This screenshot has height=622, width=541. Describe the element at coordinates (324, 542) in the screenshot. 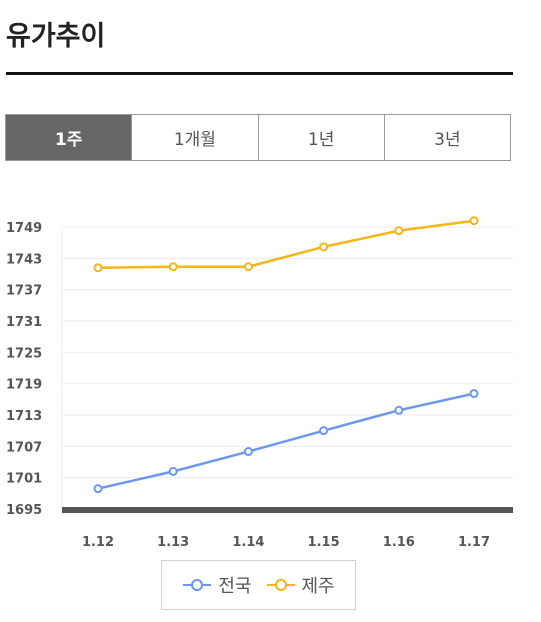

I see `x-tick-label: 1.15` at that location.